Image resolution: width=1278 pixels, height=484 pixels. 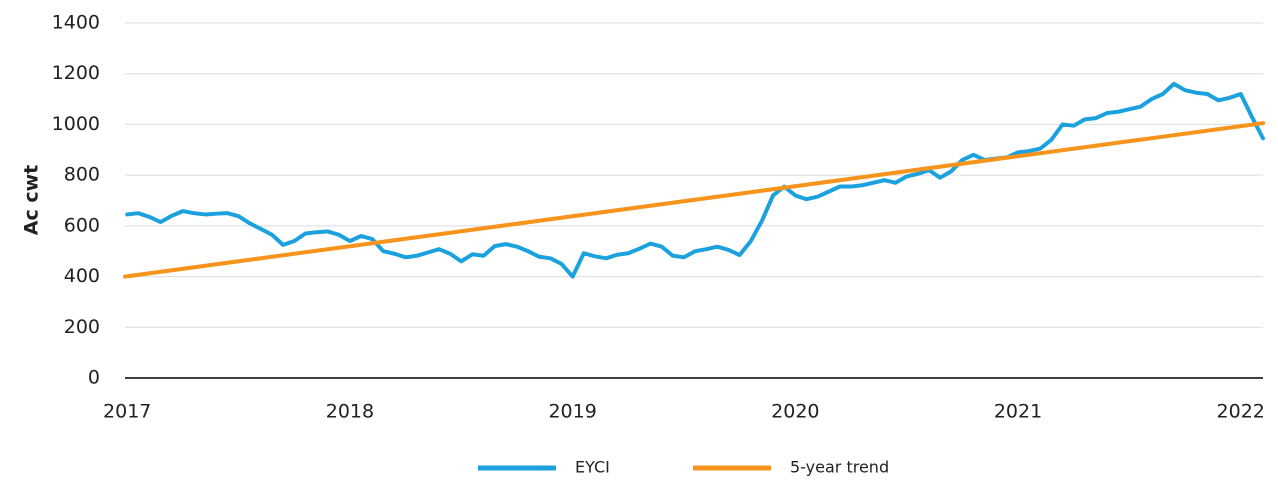 I want to click on x-tick-label: 2019, so click(x=572, y=412).